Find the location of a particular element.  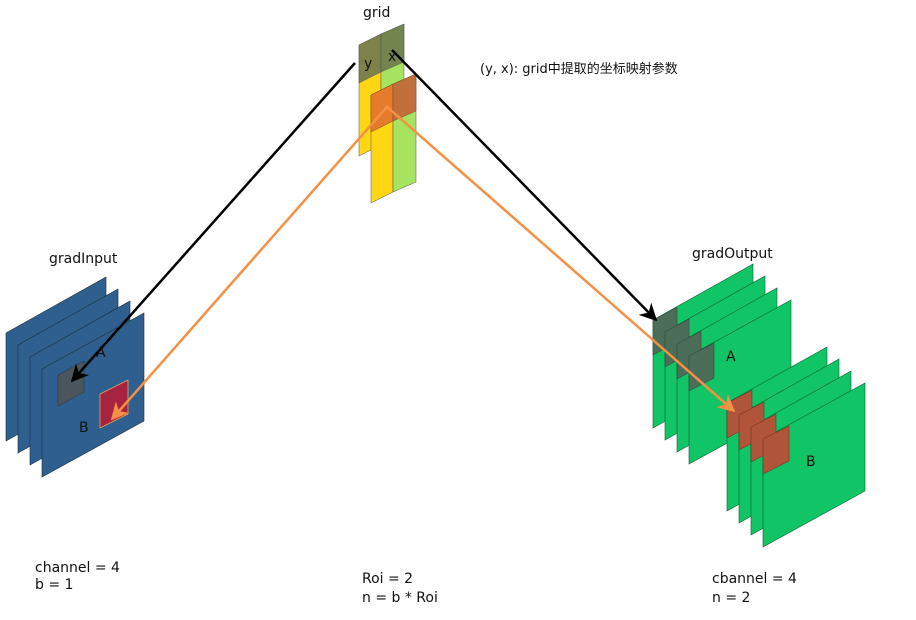

grad-input-stack is located at coordinates (75, 377).